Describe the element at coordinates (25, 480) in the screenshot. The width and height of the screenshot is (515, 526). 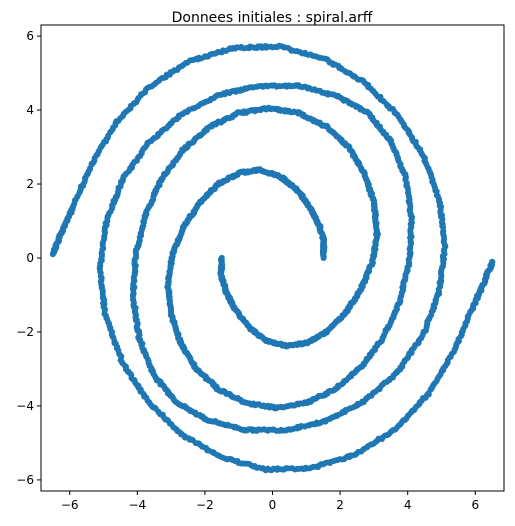
I see `y-tick-label: −6` at that location.